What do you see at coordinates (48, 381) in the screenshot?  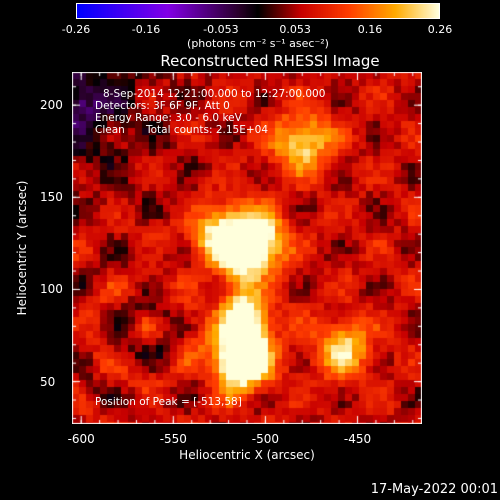 I see `y-tick-label: 50` at bounding box center [48, 381].